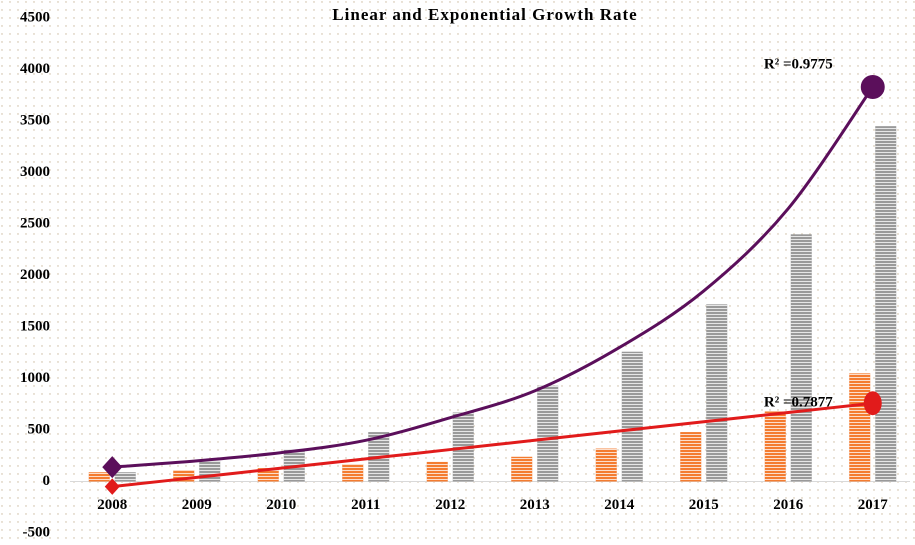 This screenshot has height=545, width=915. Describe the element at coordinates (704, 505) in the screenshot. I see `x-tick-label: 2015` at that location.